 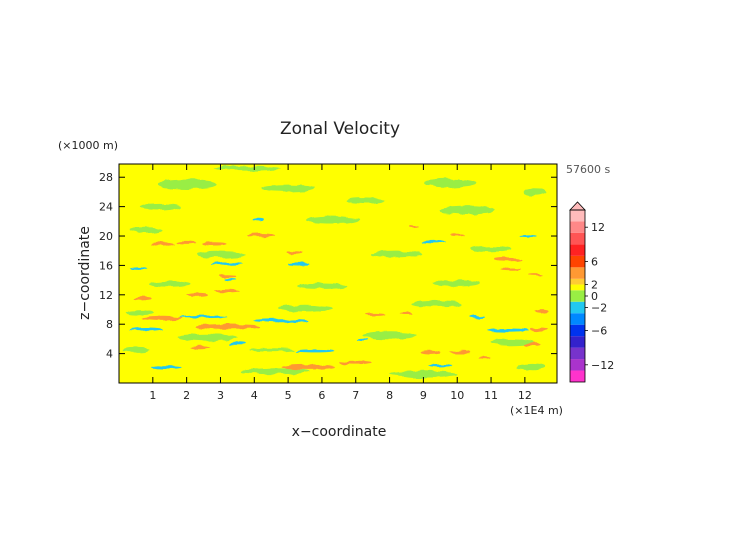 I want to click on x-tick-label: 11, so click(x=491, y=395).